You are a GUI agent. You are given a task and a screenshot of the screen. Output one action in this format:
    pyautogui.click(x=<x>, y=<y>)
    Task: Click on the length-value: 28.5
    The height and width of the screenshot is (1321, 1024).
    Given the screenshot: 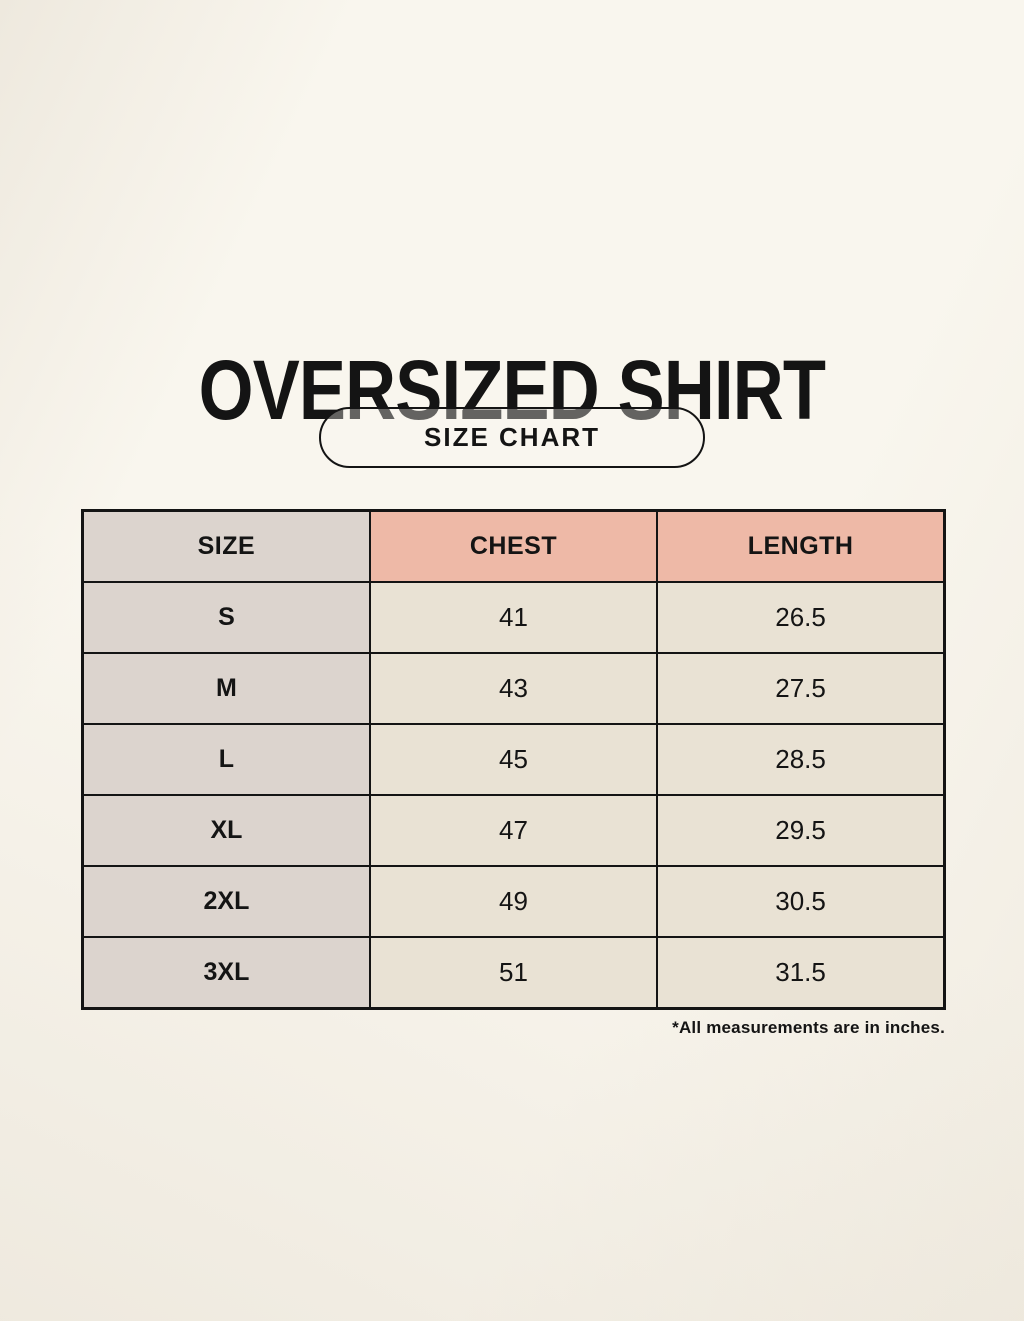 What is the action you would take?
    pyautogui.click(x=801, y=759)
    